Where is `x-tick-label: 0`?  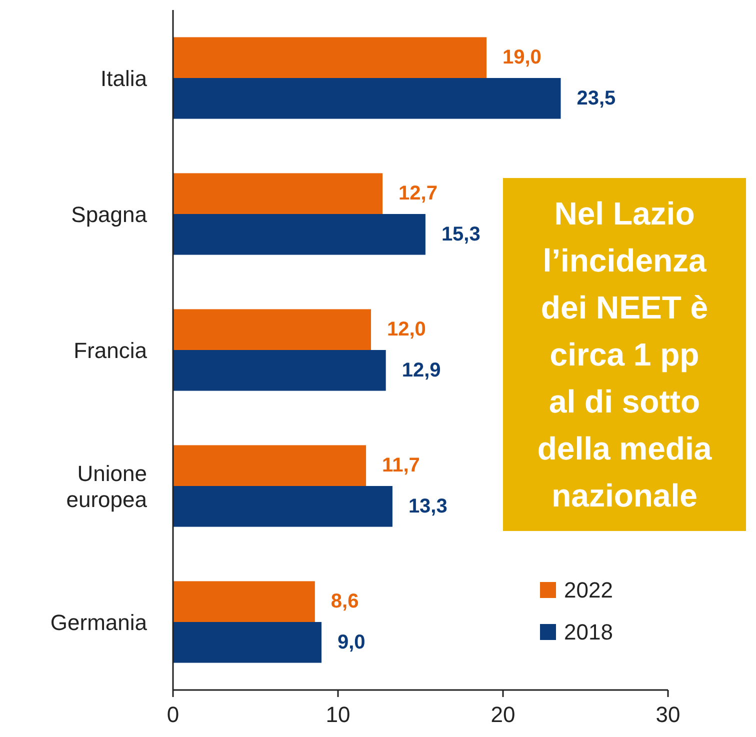 x-tick-label: 0 is located at coordinates (173, 714).